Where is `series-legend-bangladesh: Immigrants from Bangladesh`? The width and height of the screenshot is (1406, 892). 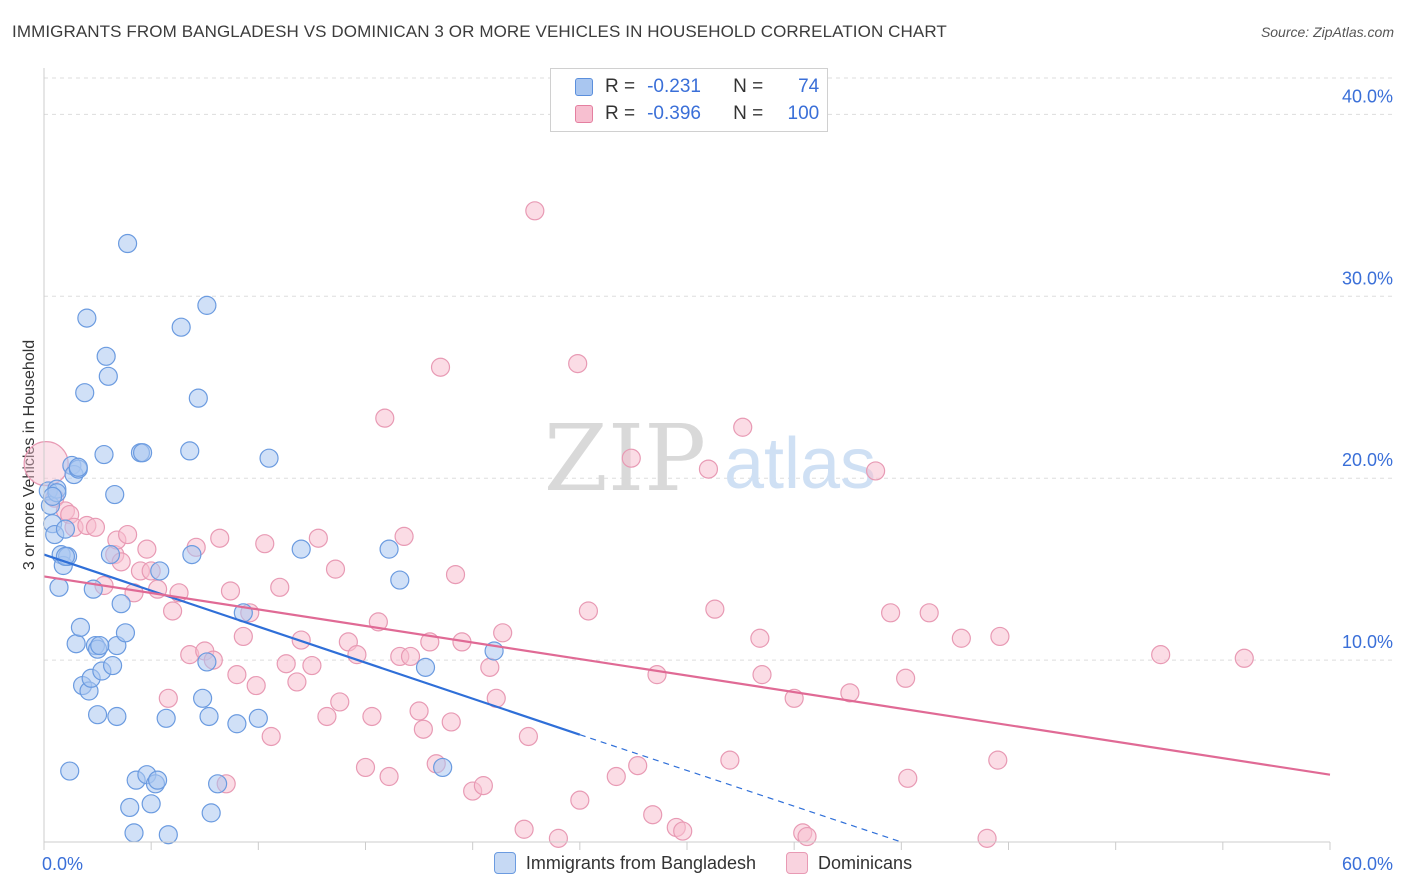
series-legend-bangladesh: Immigrants from Bangladesh is located at coordinates (625, 863).